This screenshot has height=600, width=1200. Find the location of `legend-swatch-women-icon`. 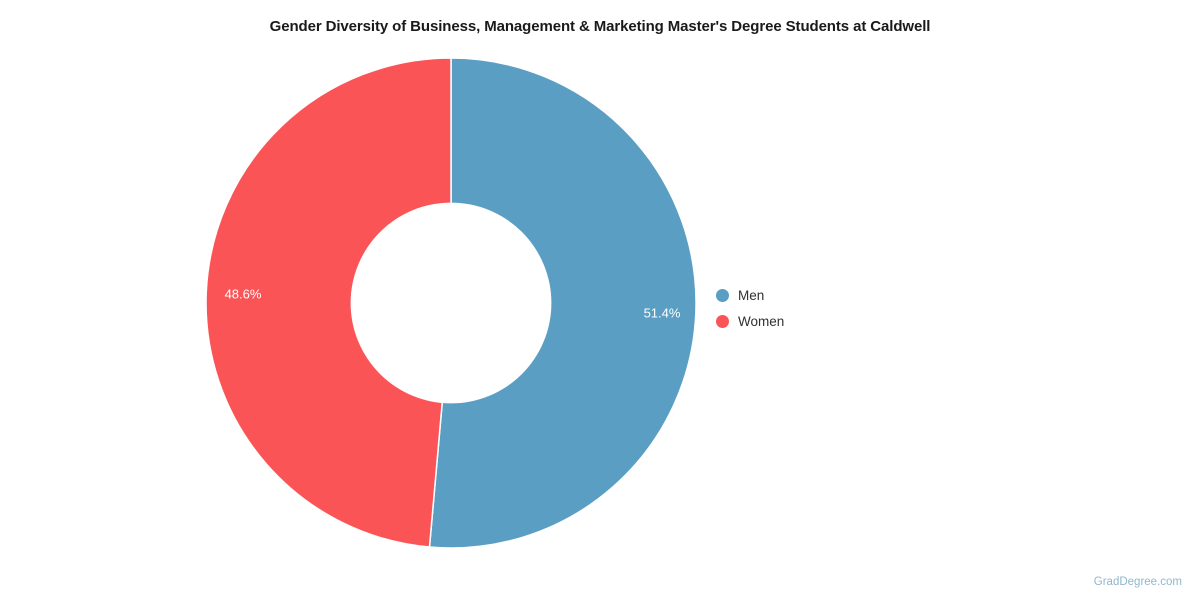

legend-swatch-women-icon is located at coordinates (722, 321).